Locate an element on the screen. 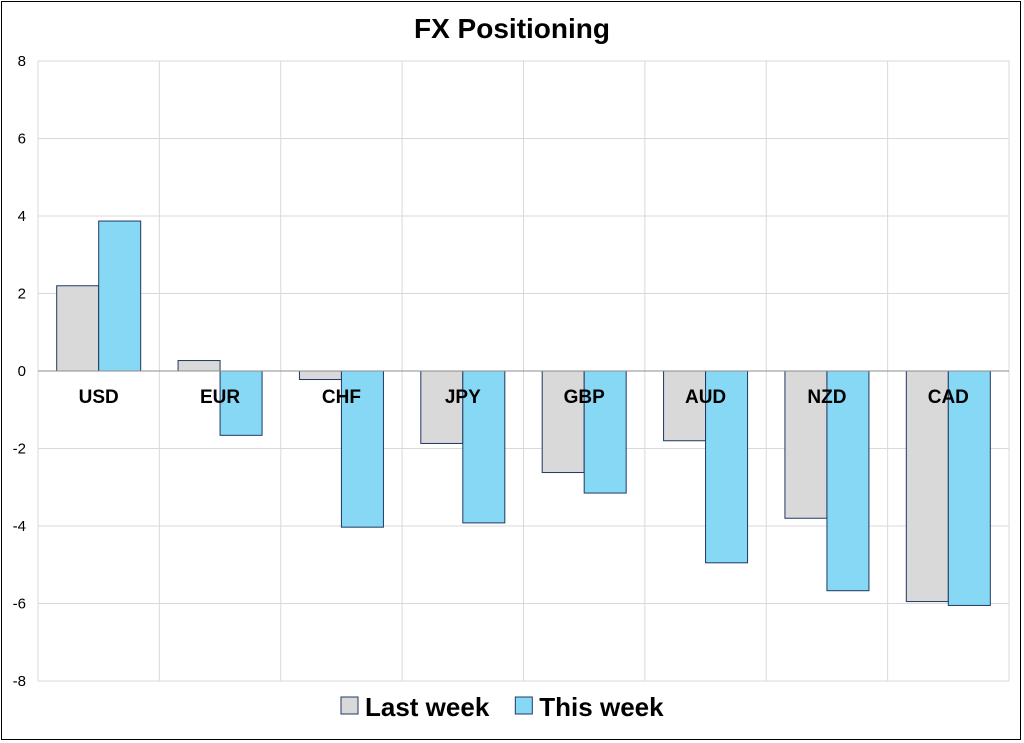 This screenshot has width=1024, height=743. legend-label: This week is located at coordinates (601, 707).